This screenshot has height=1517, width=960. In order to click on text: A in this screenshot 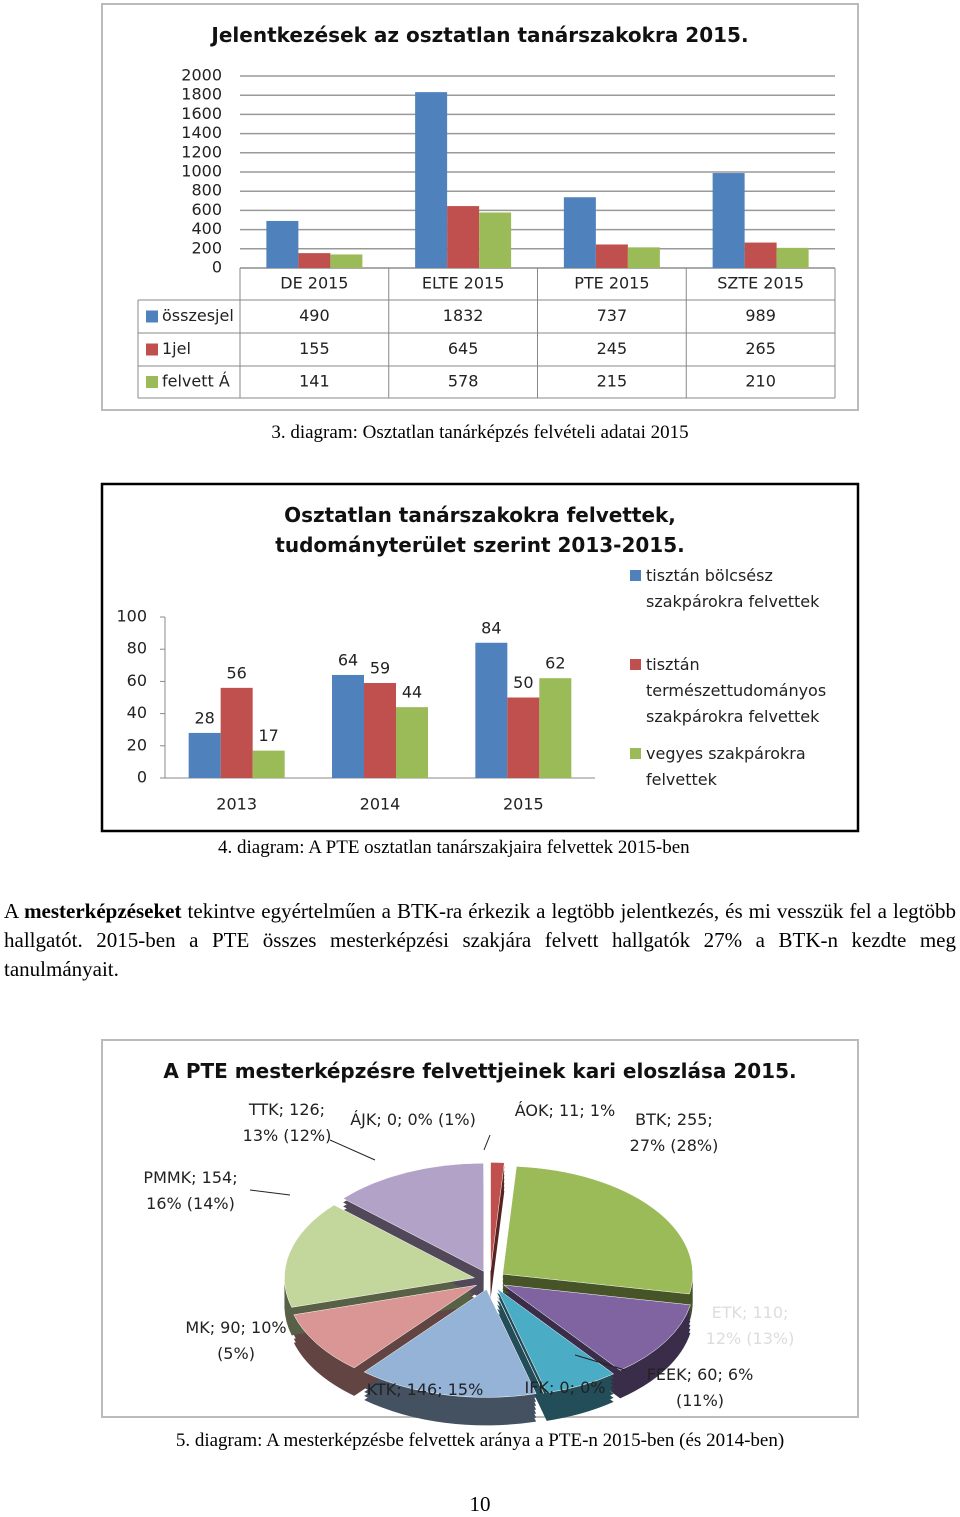, I will do `click(14, 911)`.